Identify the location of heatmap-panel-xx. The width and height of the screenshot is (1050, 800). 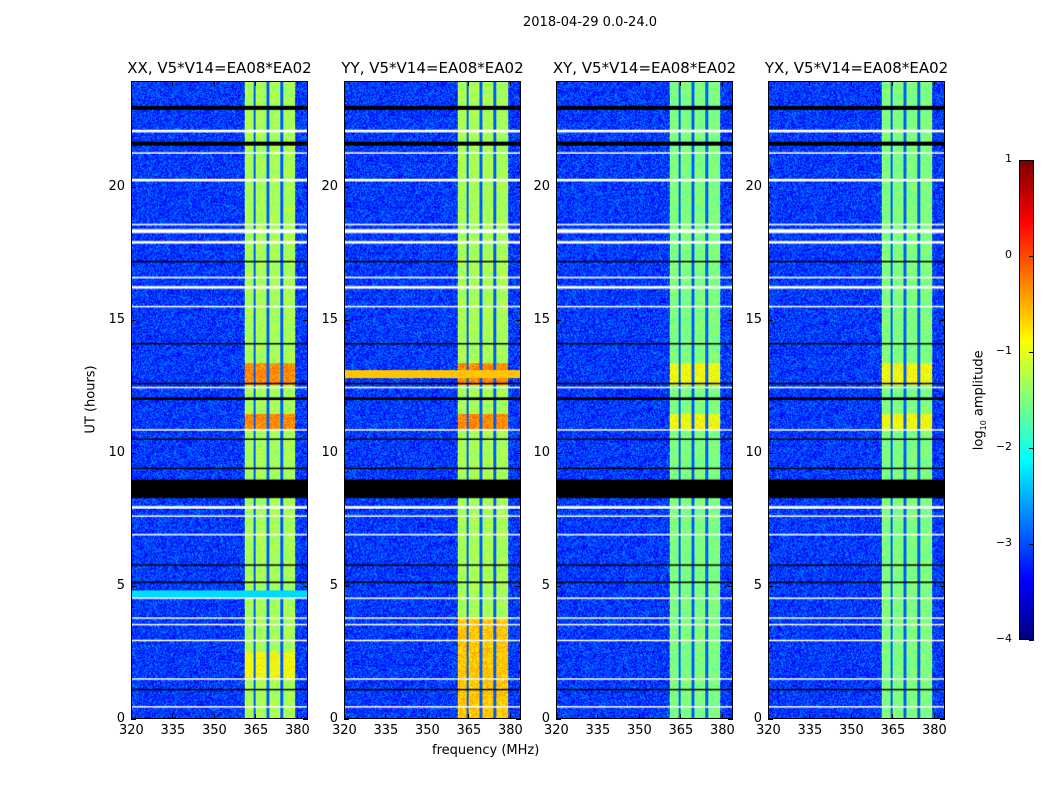
(219, 400).